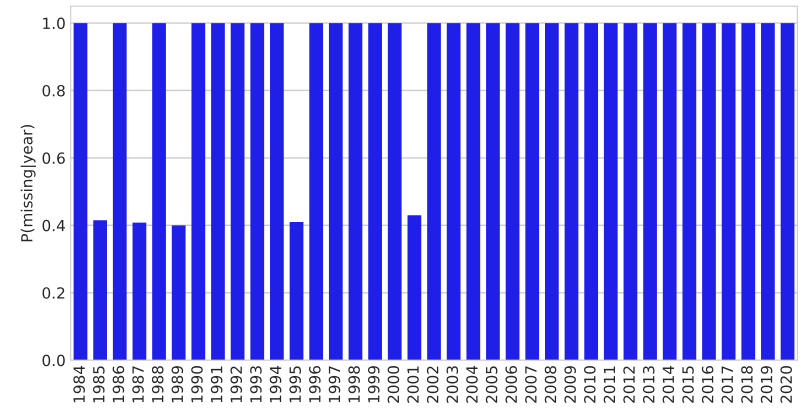  Describe the element at coordinates (472, 384) in the screenshot. I see `x-tick-label: 2004` at that location.